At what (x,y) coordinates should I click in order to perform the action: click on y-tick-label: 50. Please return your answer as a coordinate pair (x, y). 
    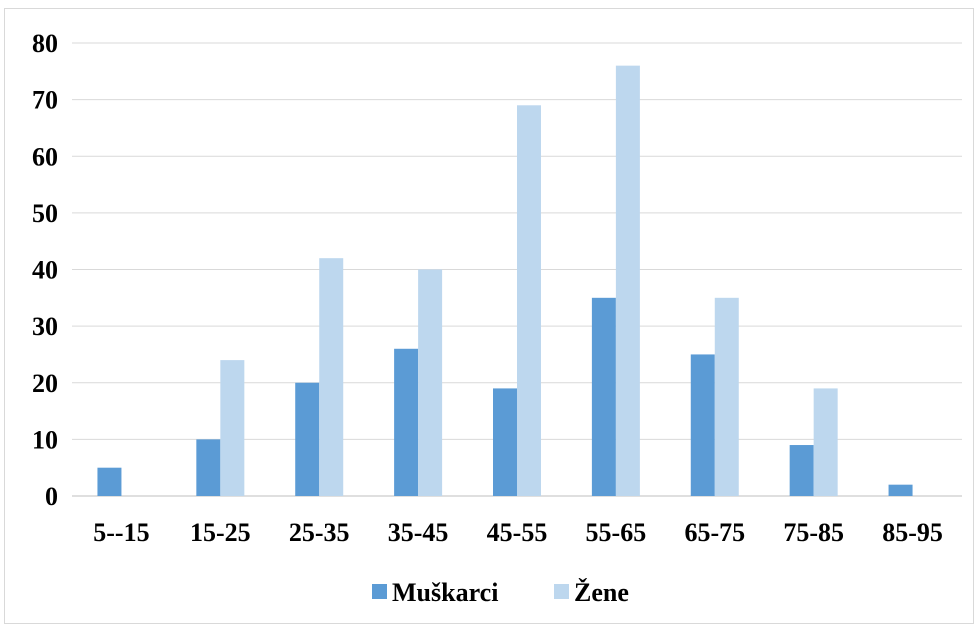
    Looking at the image, I should click on (45, 213).